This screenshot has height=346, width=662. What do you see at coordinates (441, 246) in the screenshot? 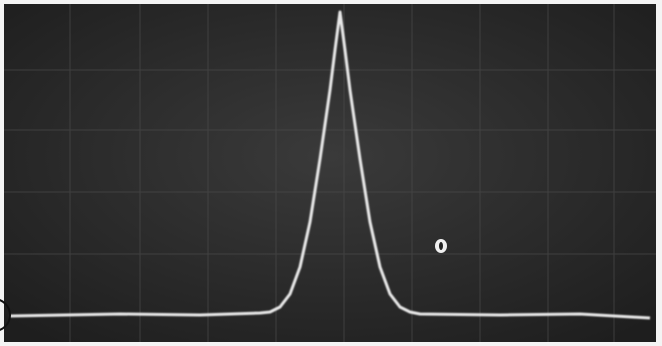
I see `light-spot-center` at bounding box center [441, 246].